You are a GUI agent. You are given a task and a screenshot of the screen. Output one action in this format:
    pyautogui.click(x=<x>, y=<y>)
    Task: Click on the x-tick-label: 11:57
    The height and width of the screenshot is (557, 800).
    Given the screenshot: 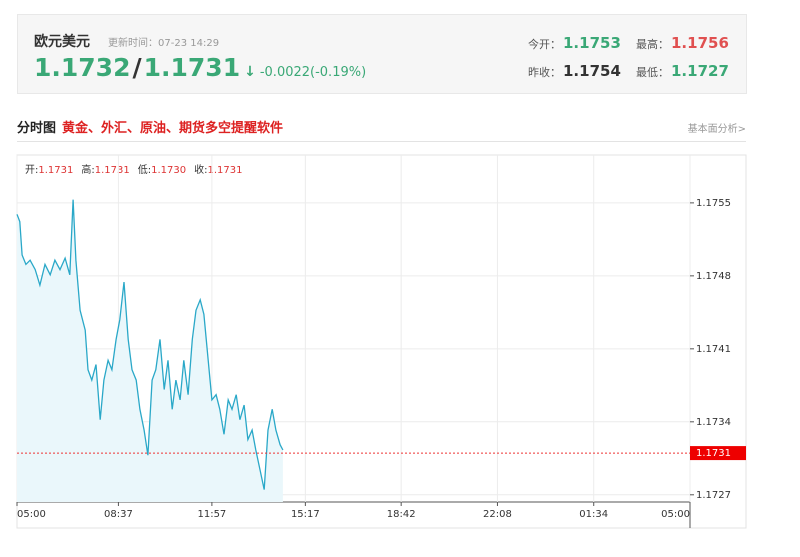 What is the action you would take?
    pyautogui.click(x=211, y=514)
    